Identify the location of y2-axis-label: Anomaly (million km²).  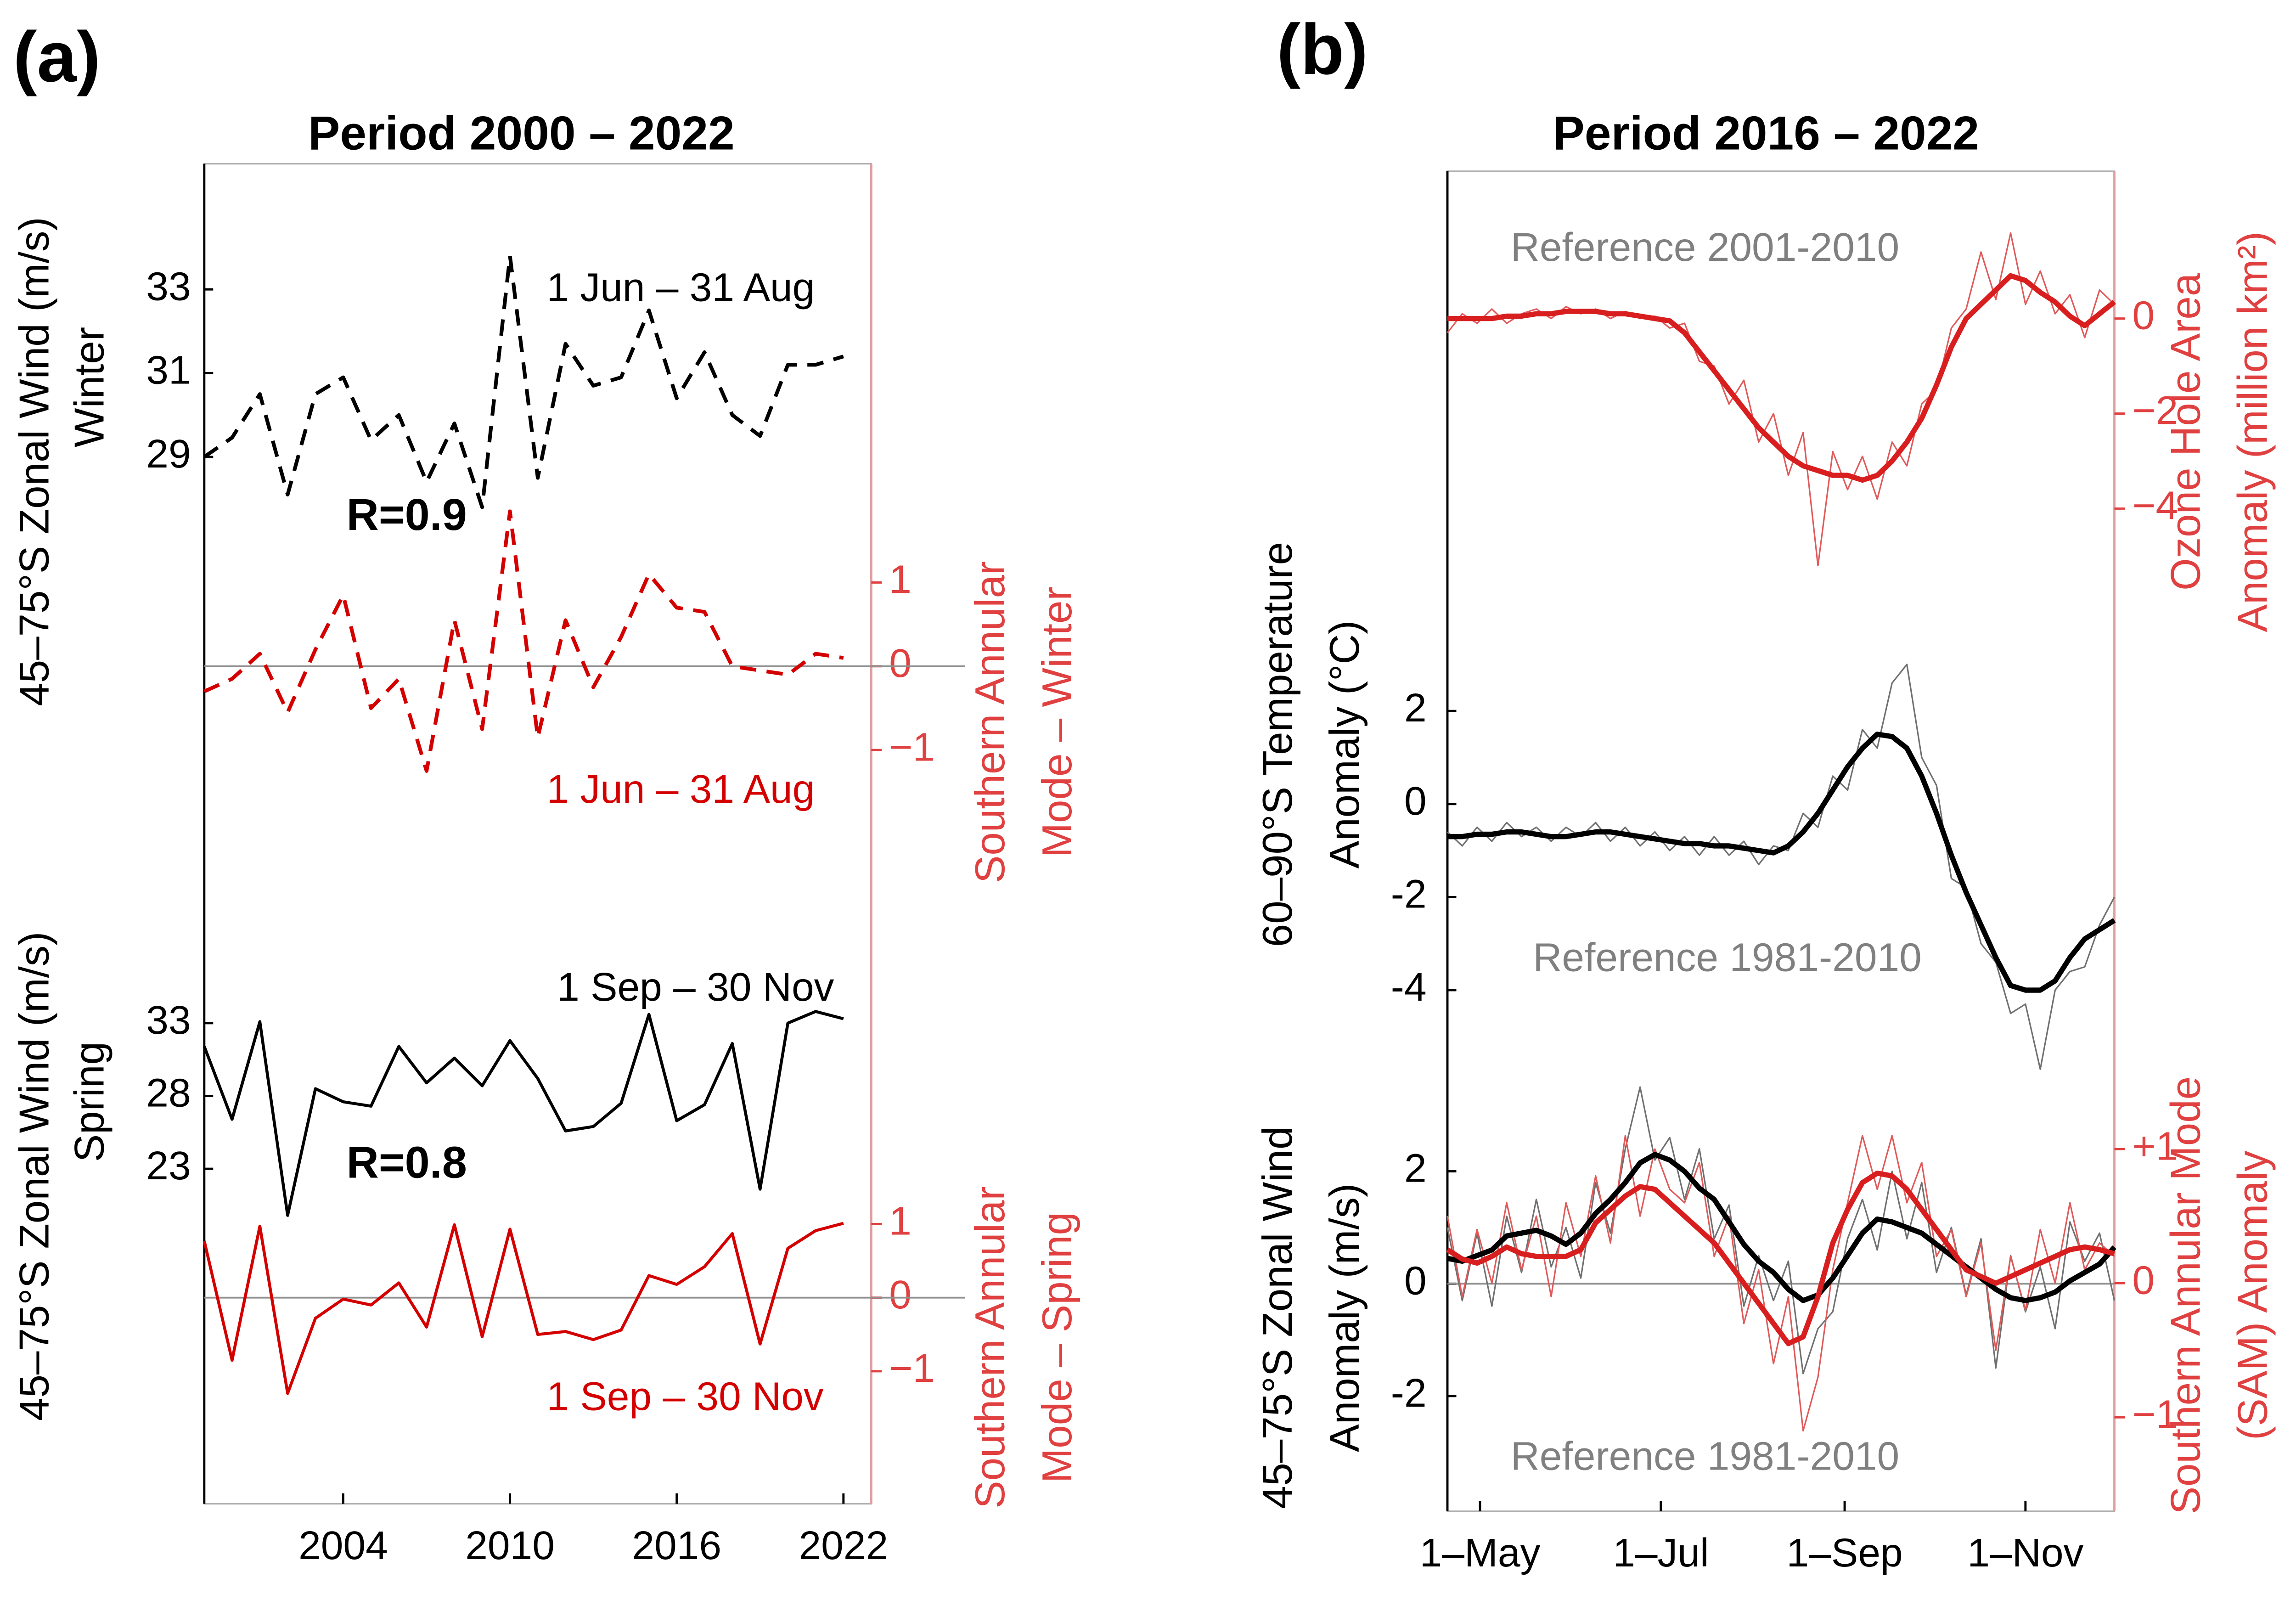
(2252, 431).